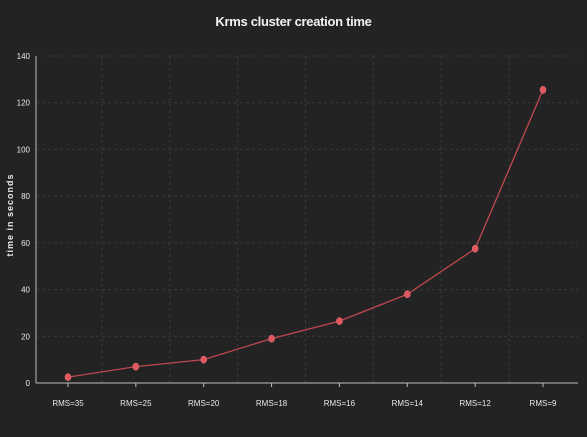  Describe the element at coordinates (24, 103) in the screenshot. I see `y-tick-label: 120` at that location.